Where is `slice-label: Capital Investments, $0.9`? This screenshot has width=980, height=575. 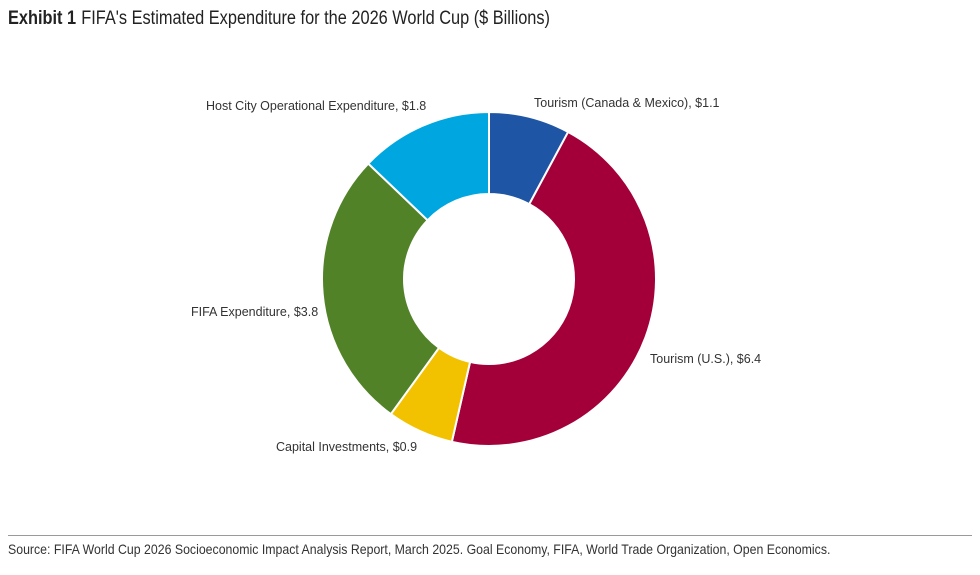 slice-label: Capital Investments, $0.9 is located at coordinates (346, 447).